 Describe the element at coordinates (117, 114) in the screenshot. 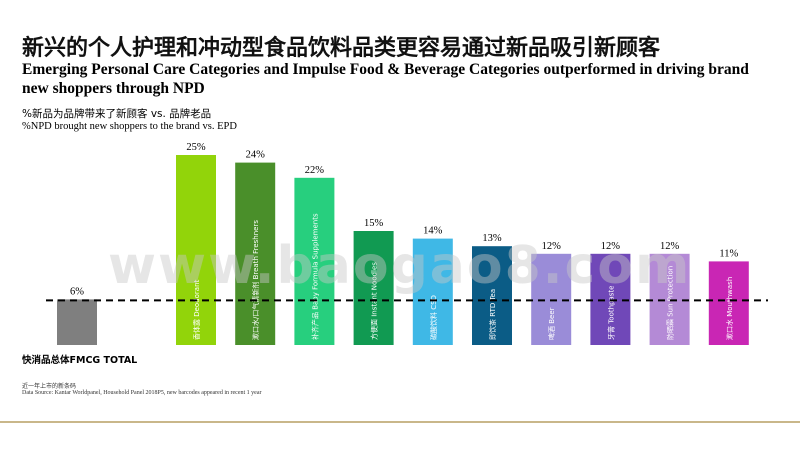

I see `chart-subtitle-cn: %新品为品牌带来了新顾客 vs. 品牌老品` at that location.